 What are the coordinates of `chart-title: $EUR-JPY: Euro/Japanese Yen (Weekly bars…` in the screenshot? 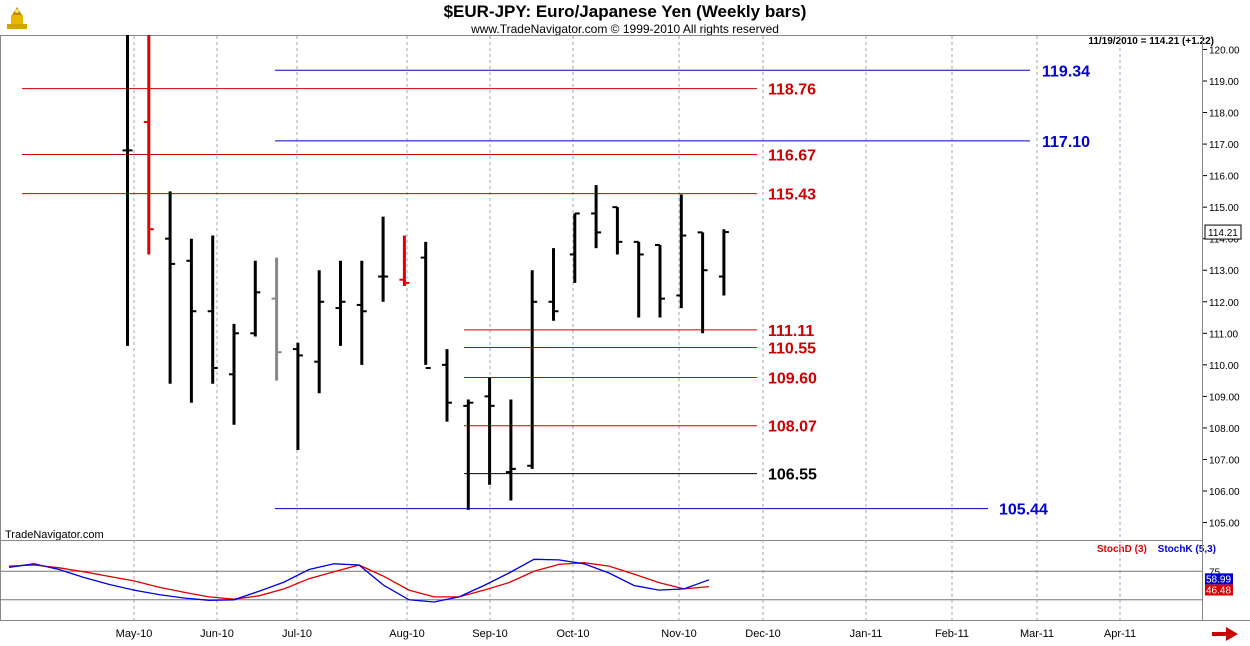 It's located at (625, 11).